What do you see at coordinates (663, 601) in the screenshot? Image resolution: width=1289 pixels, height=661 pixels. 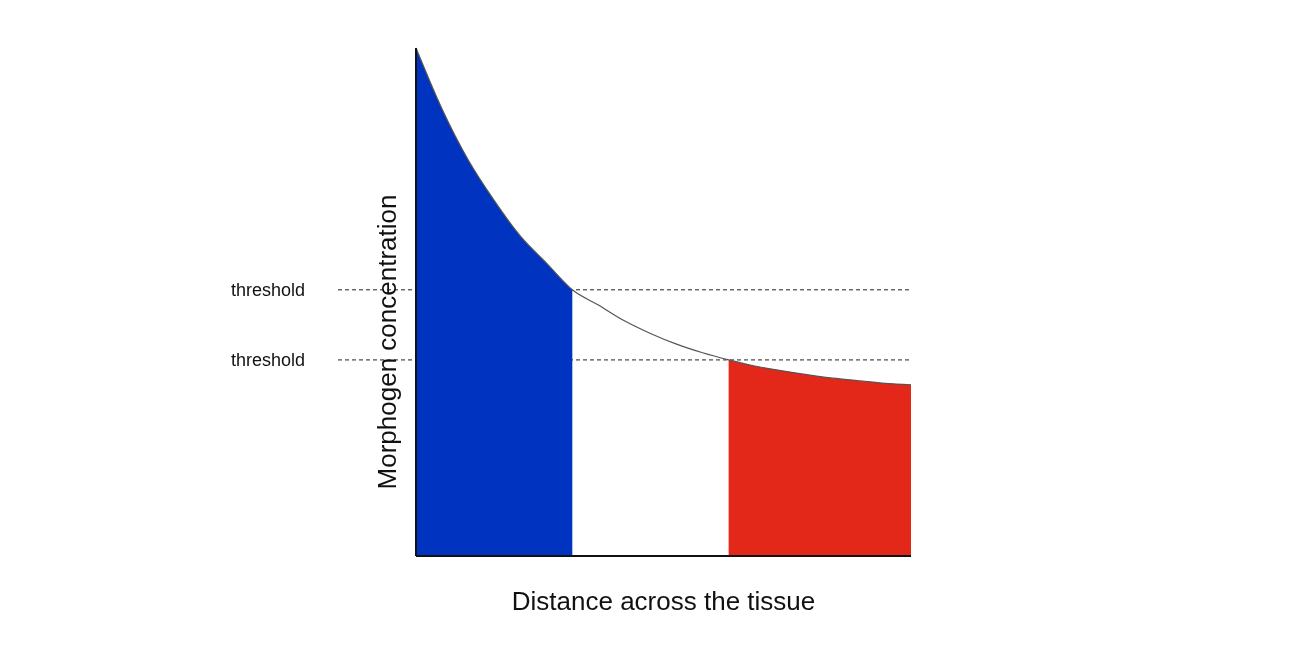 I see `x-axis-title: Distance across the tissue` at bounding box center [663, 601].